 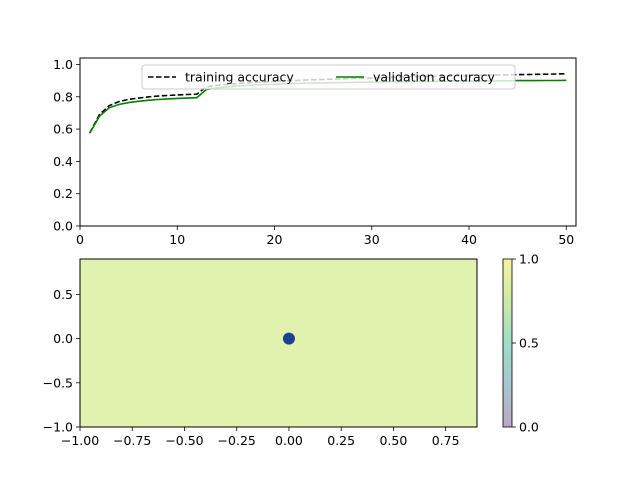 What do you see at coordinates (239, 77) in the screenshot?
I see `legend-training-label: training accuracy` at bounding box center [239, 77].